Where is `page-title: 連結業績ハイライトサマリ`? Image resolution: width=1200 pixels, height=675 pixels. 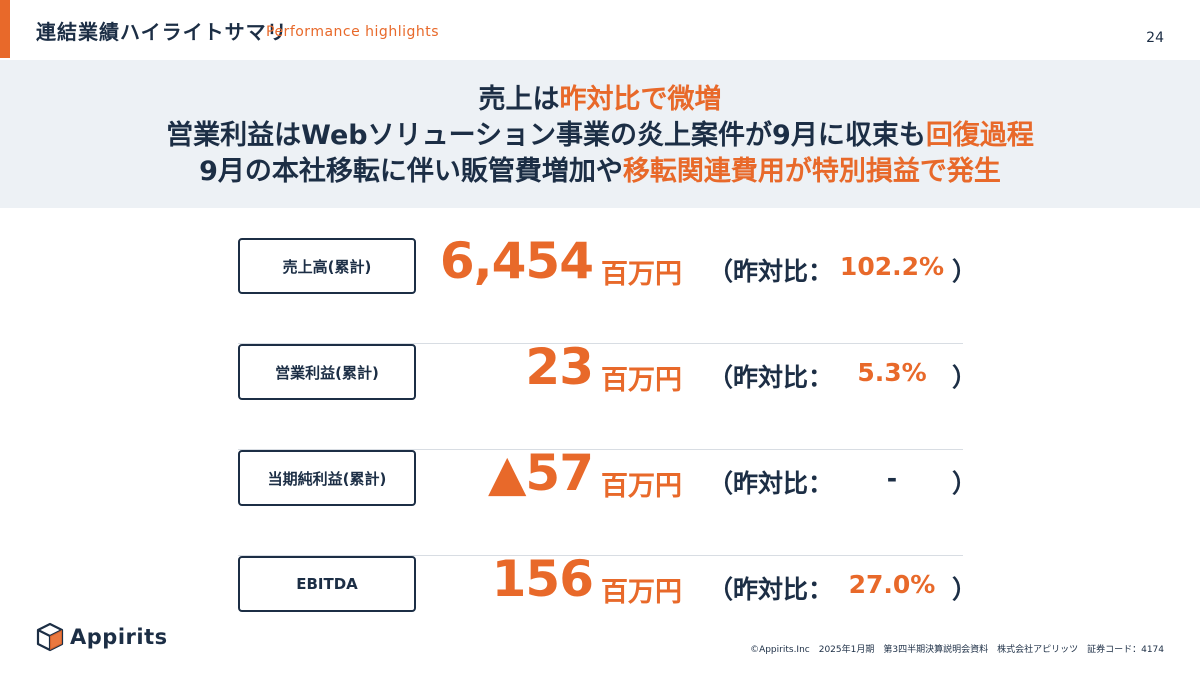
page-title: 連結業績ハイライトサマリ is located at coordinates (162, 32).